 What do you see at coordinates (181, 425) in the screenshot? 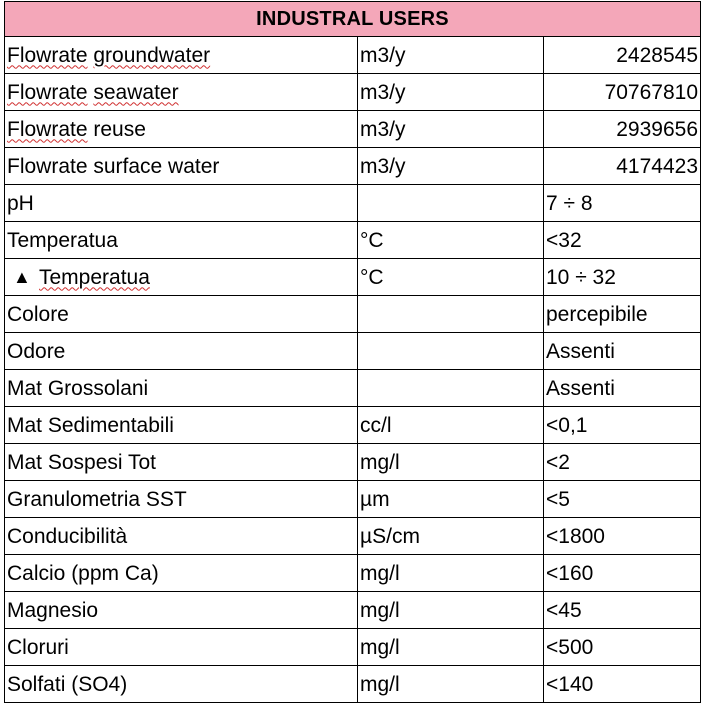
I see `parameter-cell: Mat Sedimentabili` at bounding box center [181, 425].